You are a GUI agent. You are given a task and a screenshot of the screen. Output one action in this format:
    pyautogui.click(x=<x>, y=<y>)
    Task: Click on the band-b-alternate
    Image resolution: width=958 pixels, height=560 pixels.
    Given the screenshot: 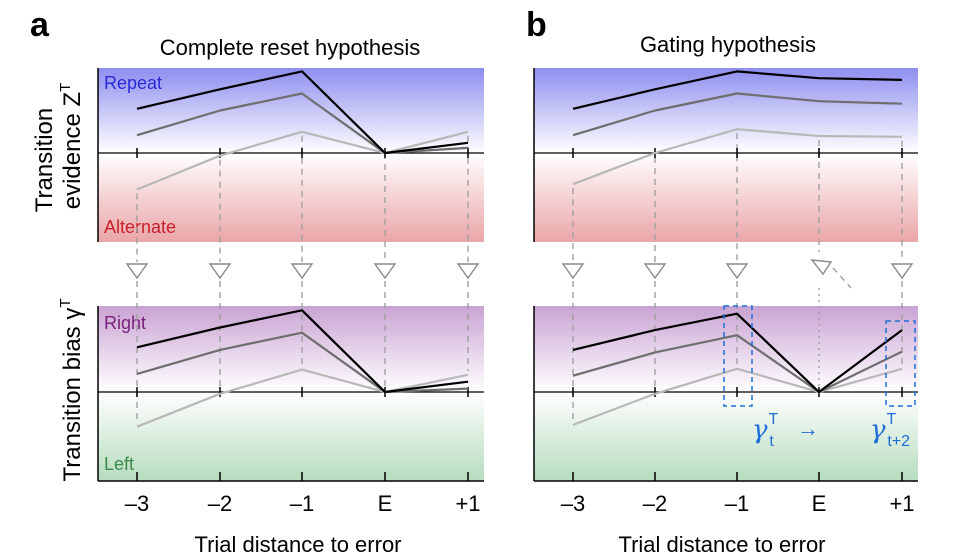 What is the action you would take?
    pyautogui.click(x=726, y=197)
    